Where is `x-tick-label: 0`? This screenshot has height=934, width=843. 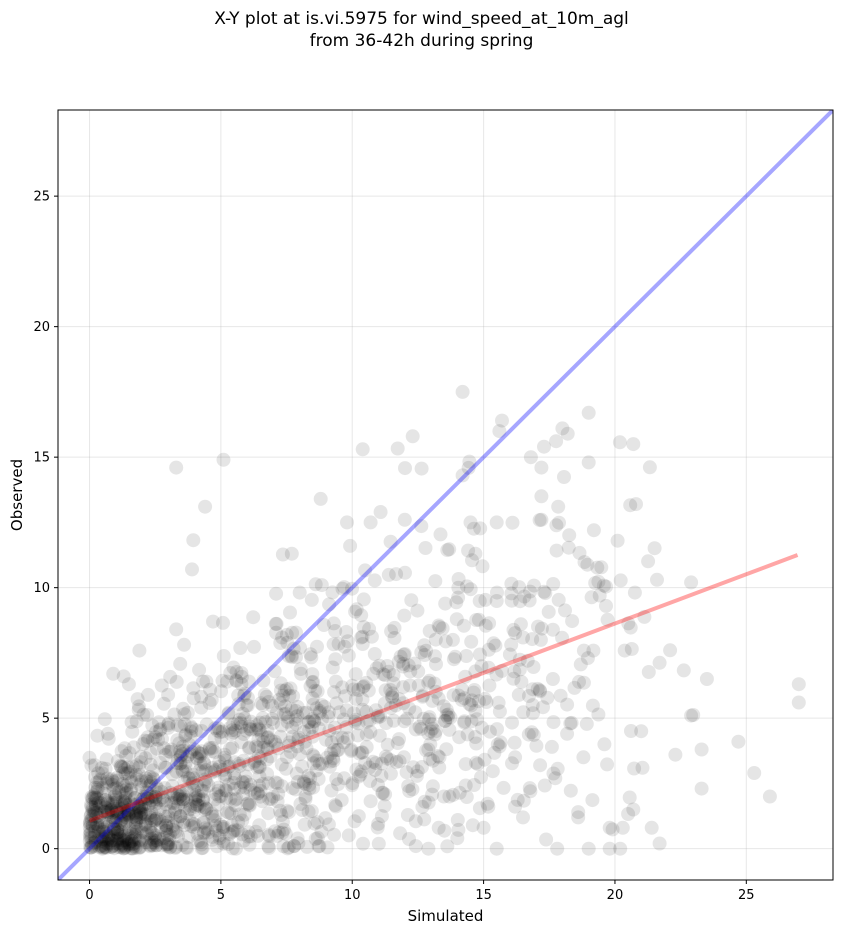
x-tick-label: 0 is located at coordinates (89, 895).